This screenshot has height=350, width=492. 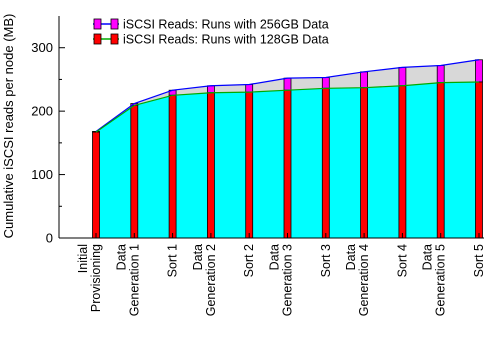 I want to click on x-category-label: Generation 3, so click(x=288, y=280).